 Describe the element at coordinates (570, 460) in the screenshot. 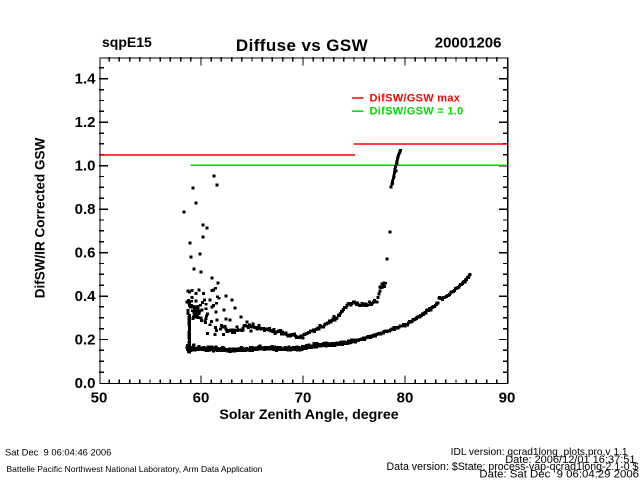

I see `svg-text: Date: 2006/12/01 16:37:51` at that location.